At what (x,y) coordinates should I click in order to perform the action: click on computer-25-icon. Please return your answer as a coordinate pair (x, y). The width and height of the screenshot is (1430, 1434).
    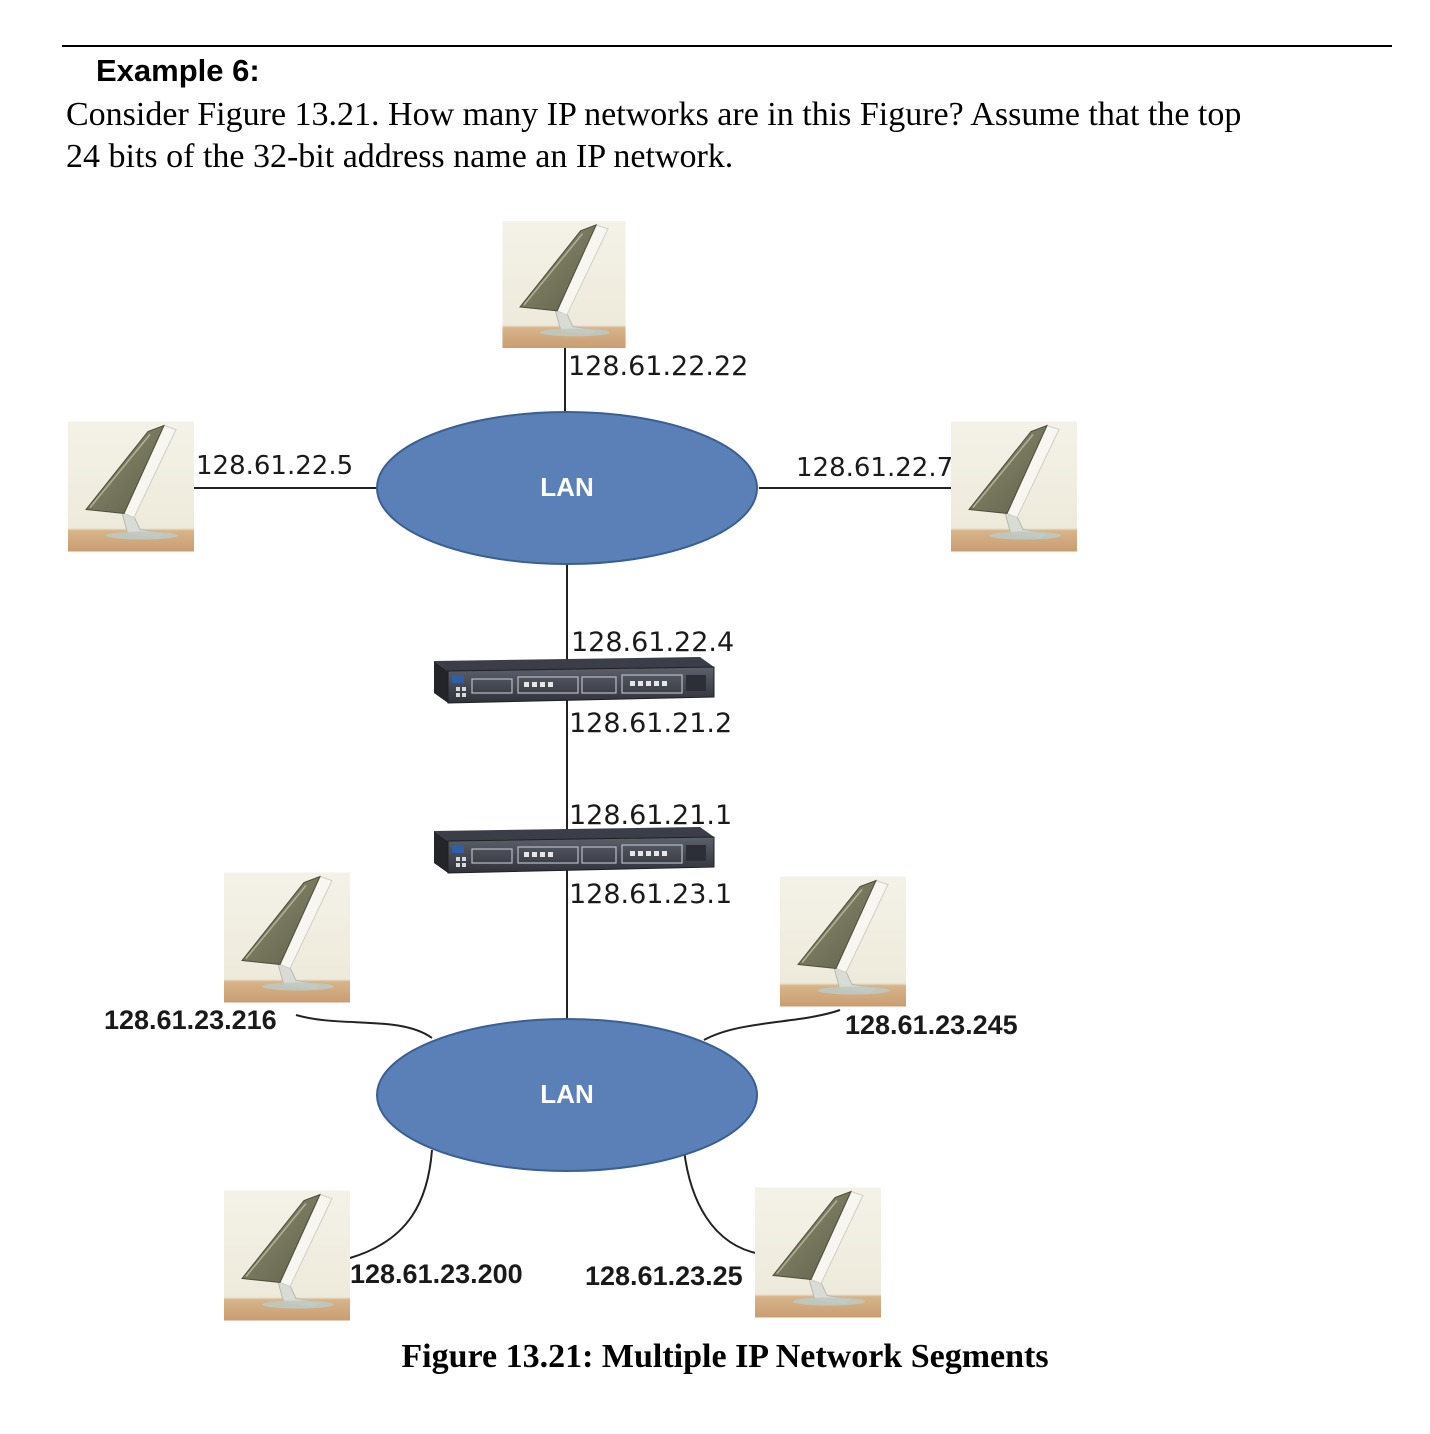
    Looking at the image, I should click on (818, 1252).